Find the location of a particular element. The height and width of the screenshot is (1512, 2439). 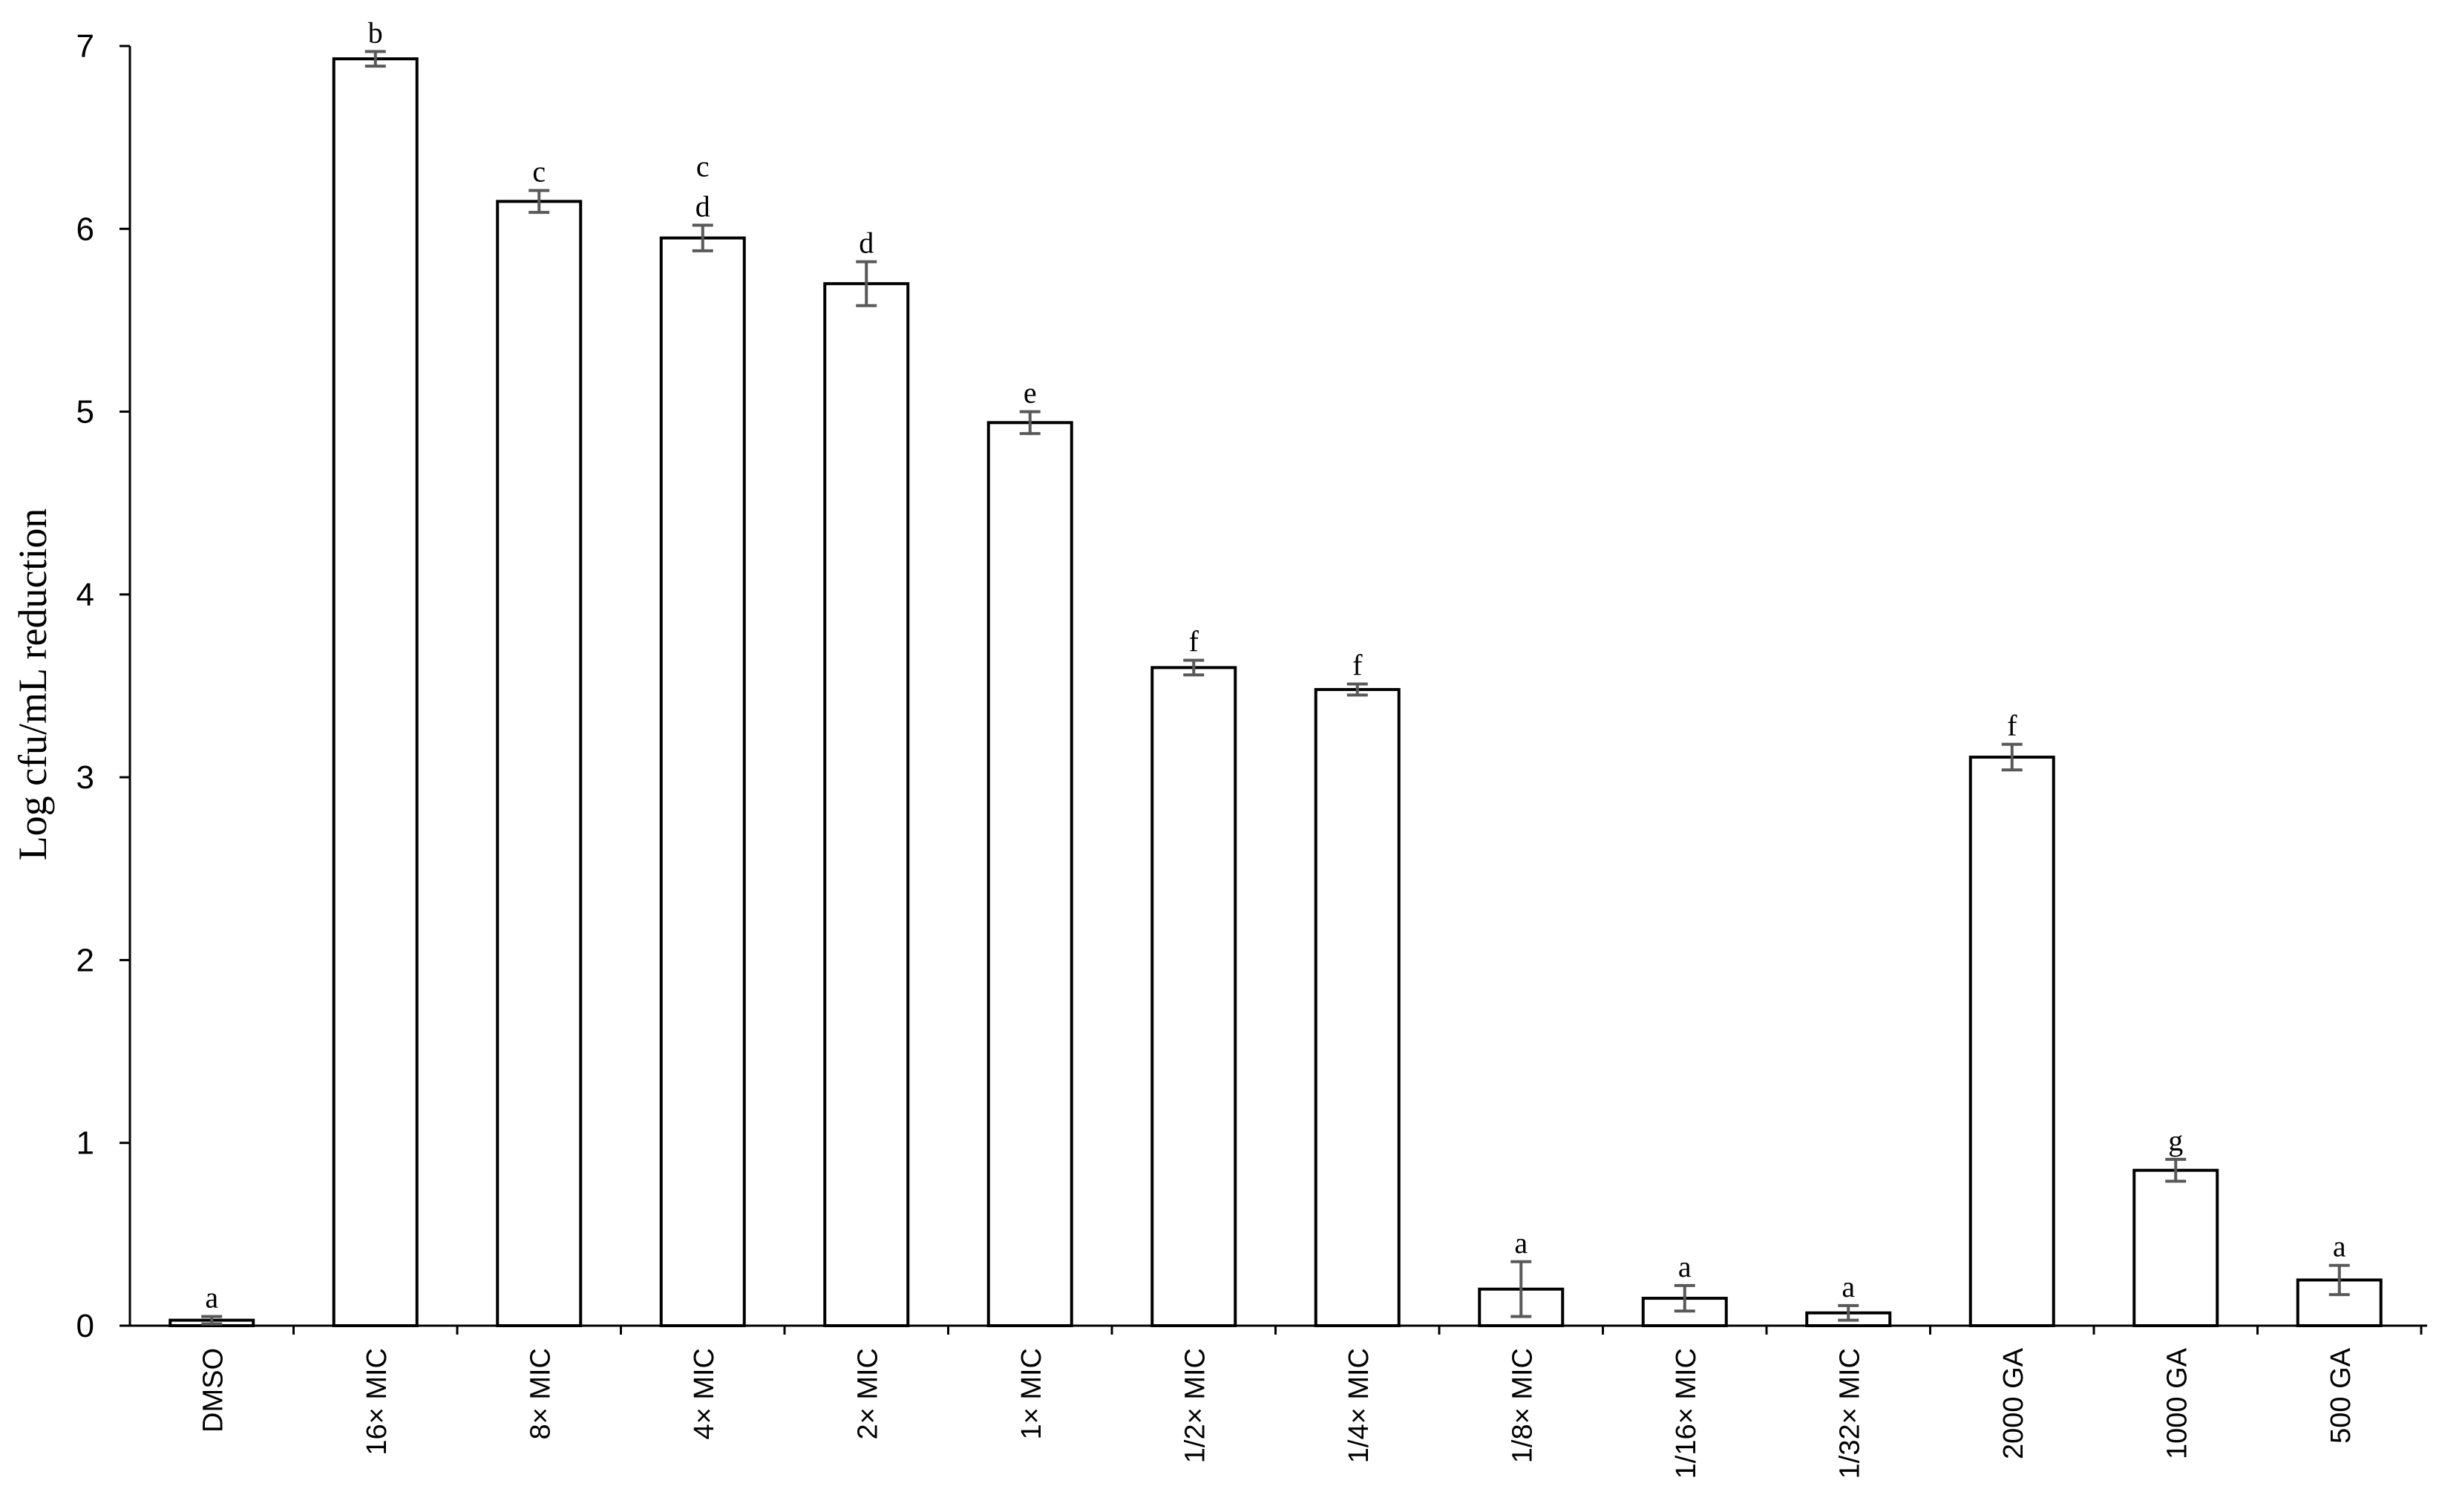

significance-label-3: c is located at coordinates (703, 166).